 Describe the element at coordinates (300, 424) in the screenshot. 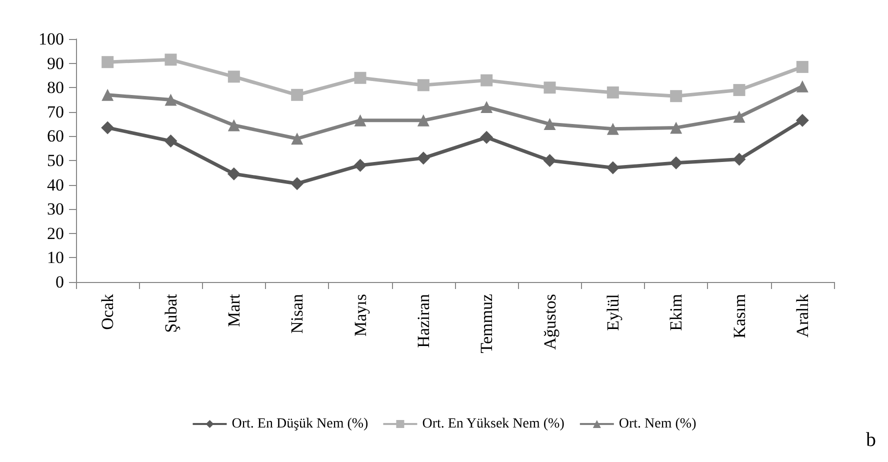

I see `legend-label: Ort. En Düşük Nem (%)` at that location.